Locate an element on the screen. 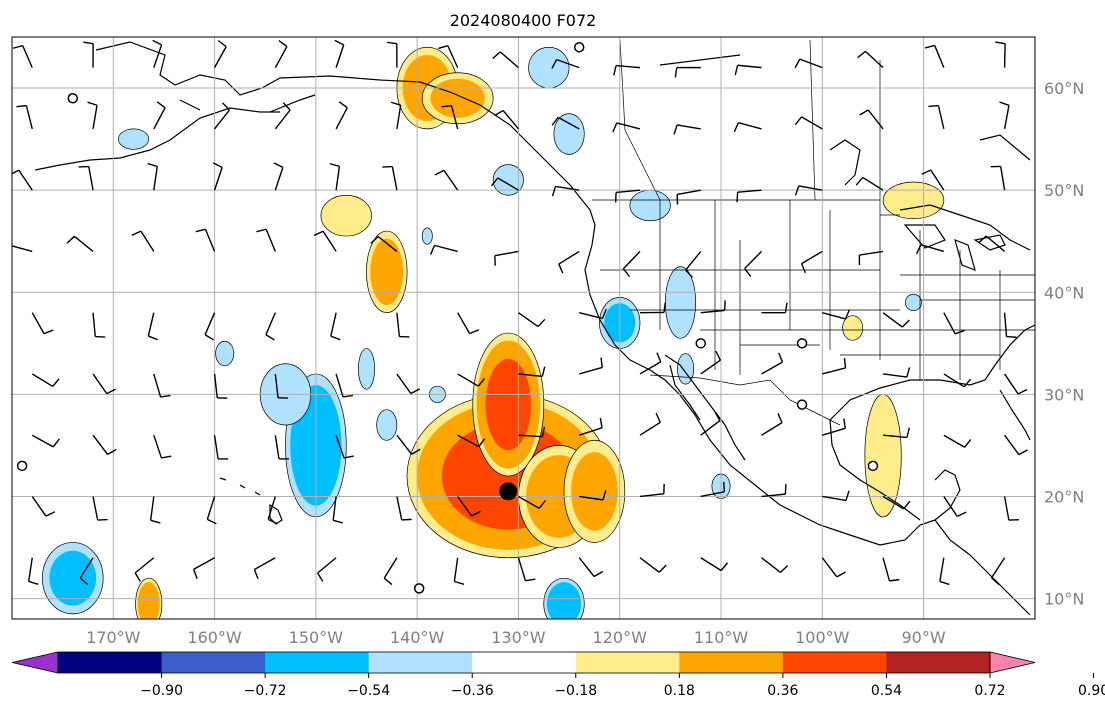  longitude-tick-label: 160°W is located at coordinates (214, 637).